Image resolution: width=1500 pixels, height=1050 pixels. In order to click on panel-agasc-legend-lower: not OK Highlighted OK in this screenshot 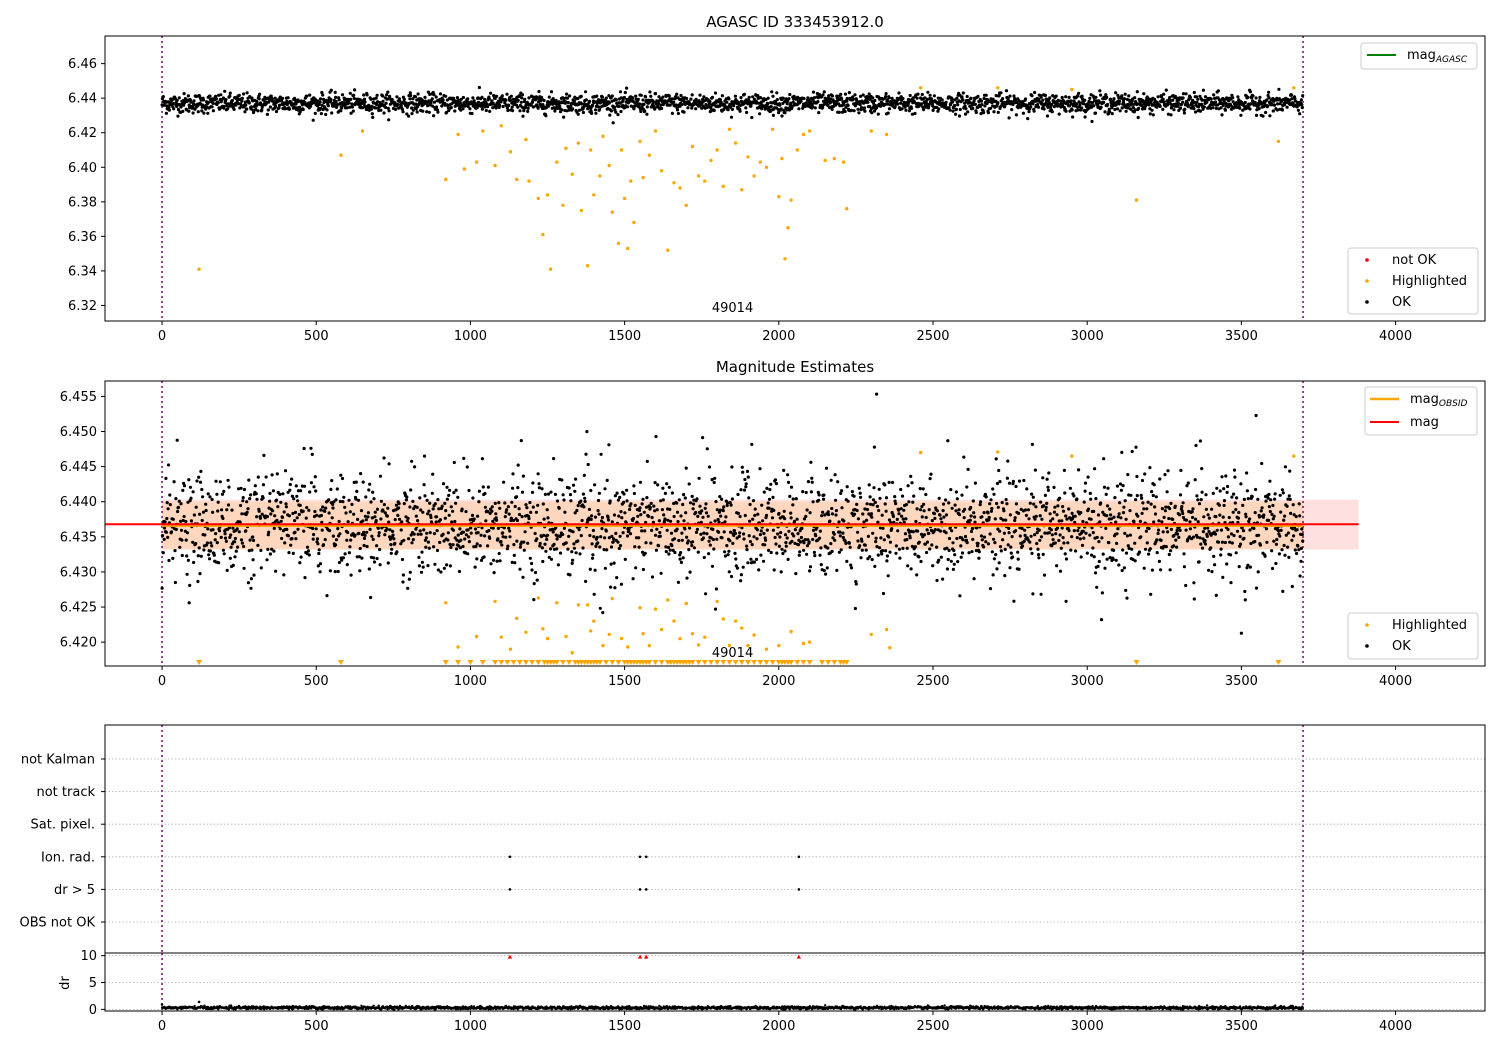, I will do `click(1413, 281)`.